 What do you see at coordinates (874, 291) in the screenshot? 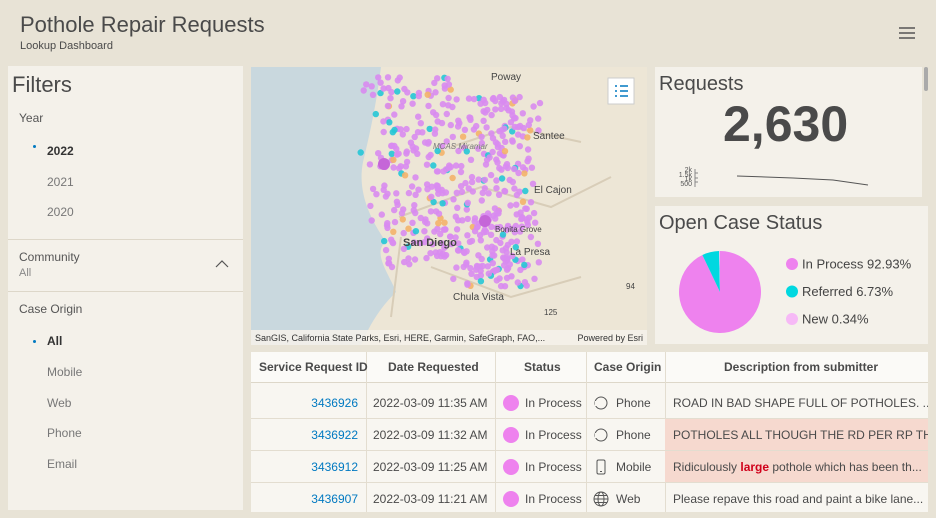
I see `legend-value: 6.73%` at bounding box center [874, 291].